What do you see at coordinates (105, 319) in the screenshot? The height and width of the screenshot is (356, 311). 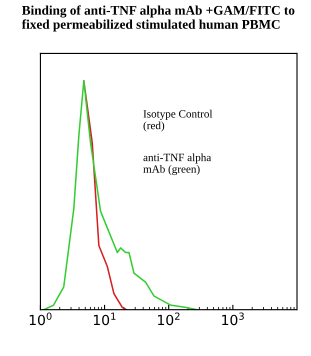 I see `x-tick-label: 10$^{1}$` at bounding box center [105, 319].